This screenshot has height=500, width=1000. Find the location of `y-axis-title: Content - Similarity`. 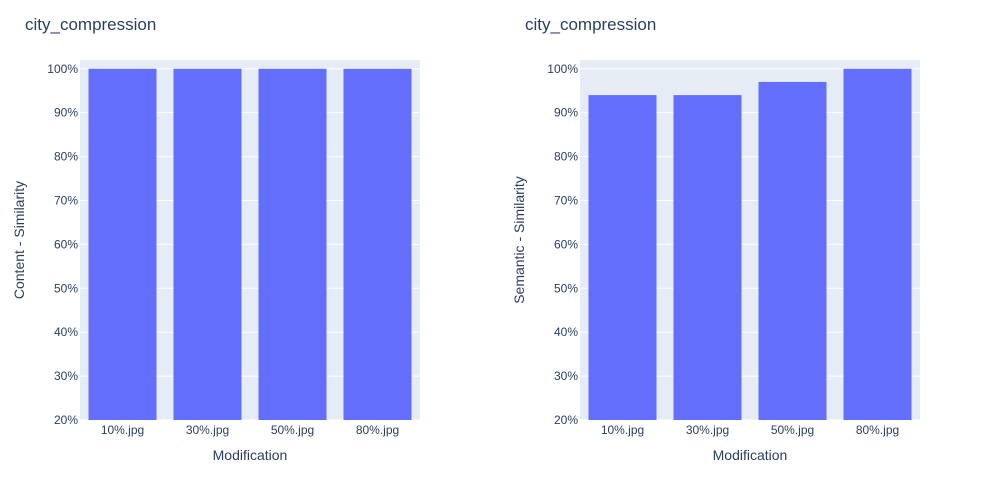

y-axis-title: Content - Similarity is located at coordinates (19, 240).